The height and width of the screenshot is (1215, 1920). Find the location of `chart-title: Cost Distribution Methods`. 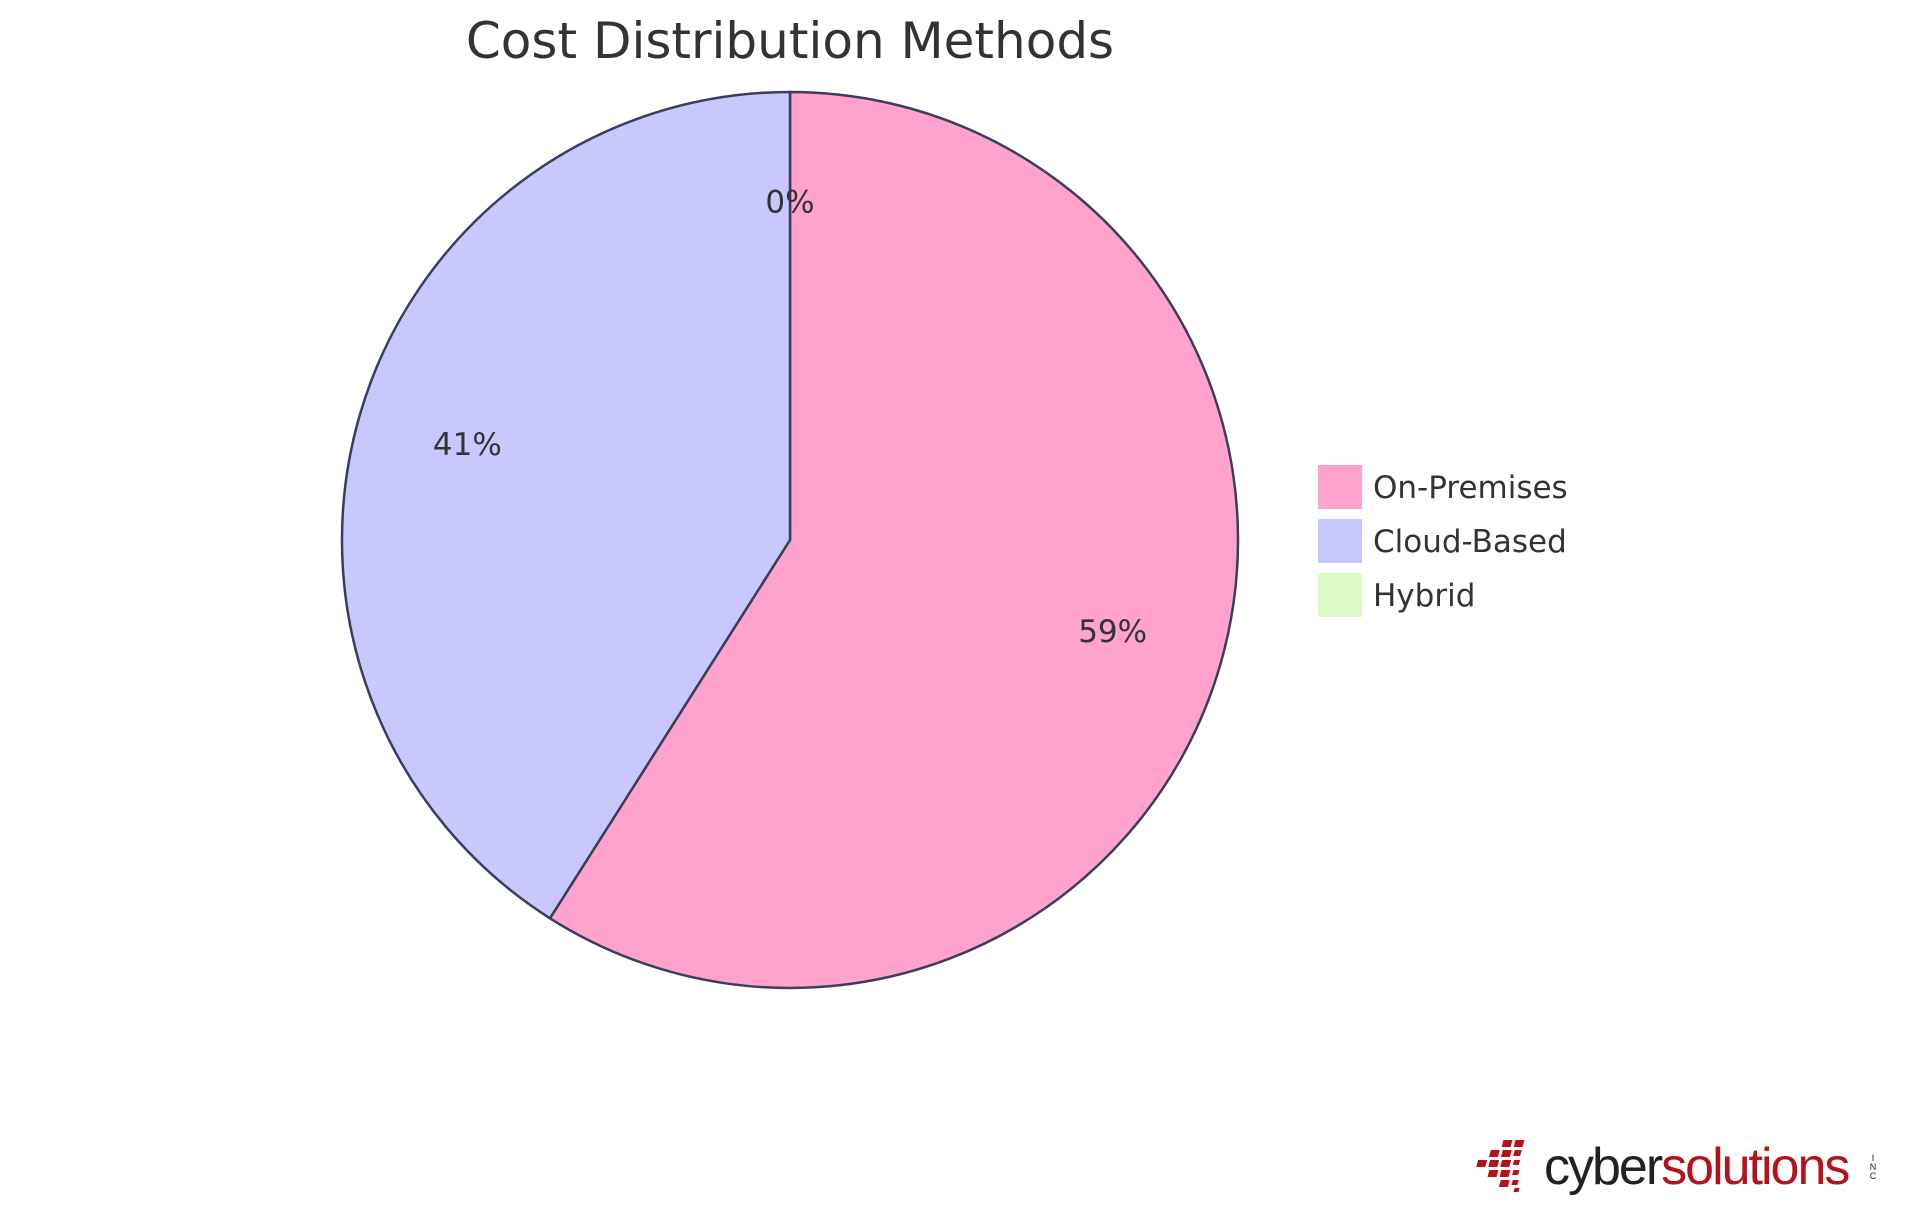

chart-title: Cost Distribution Methods is located at coordinates (790, 41).